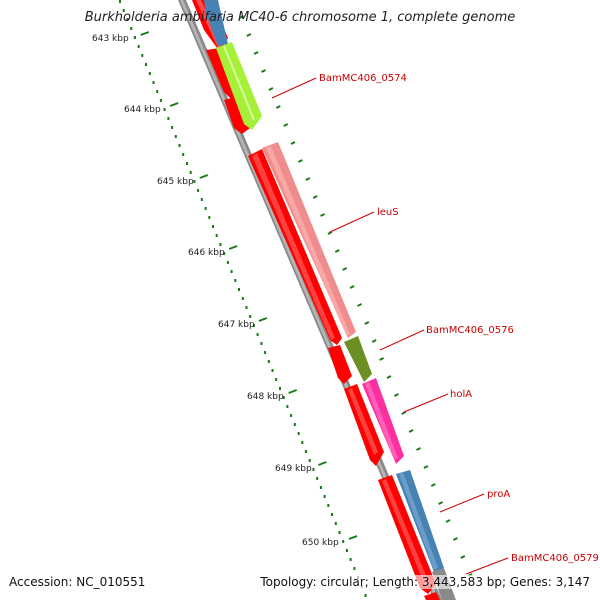 The image size is (600, 600). Describe the element at coordinates (206, 253) in the screenshot. I see `ruler-tick-label: 646 kbp` at that location.